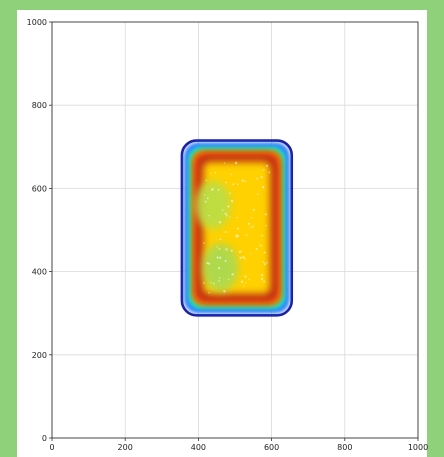  I want to click on y-tick-label: 400, so click(39, 272).